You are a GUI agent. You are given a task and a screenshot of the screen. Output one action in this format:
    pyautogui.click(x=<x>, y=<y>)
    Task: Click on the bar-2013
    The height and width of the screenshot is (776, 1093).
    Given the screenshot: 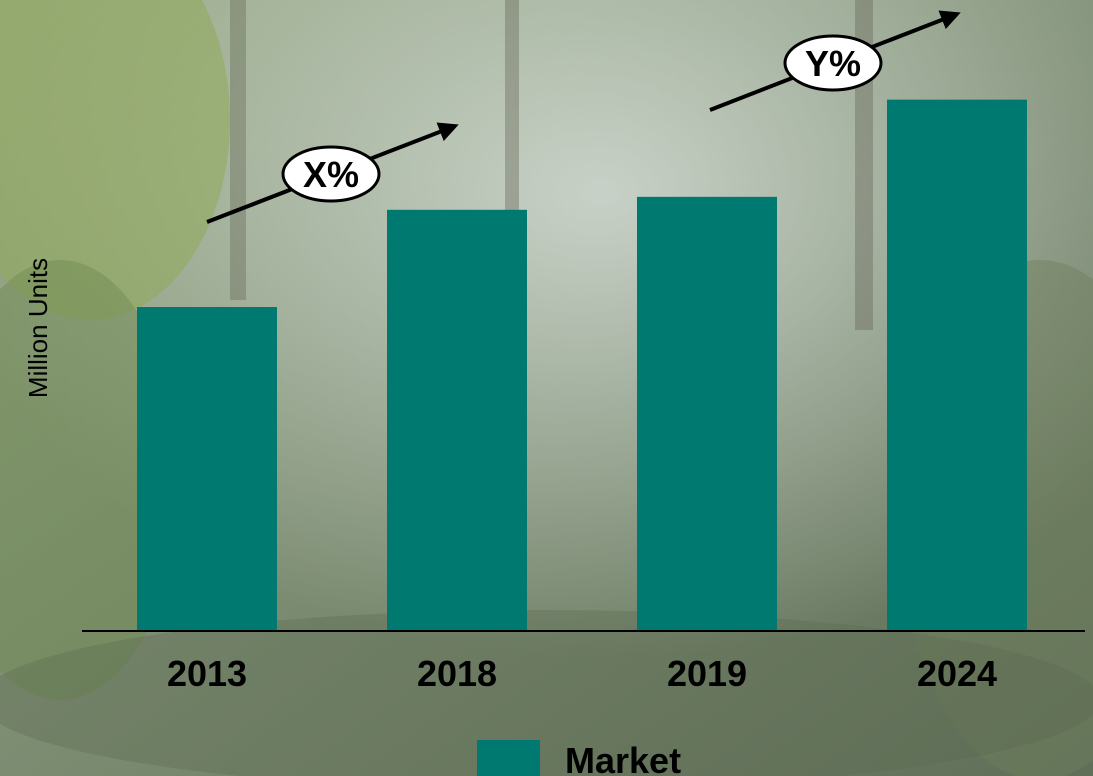 What is the action you would take?
    pyautogui.click(x=207, y=469)
    